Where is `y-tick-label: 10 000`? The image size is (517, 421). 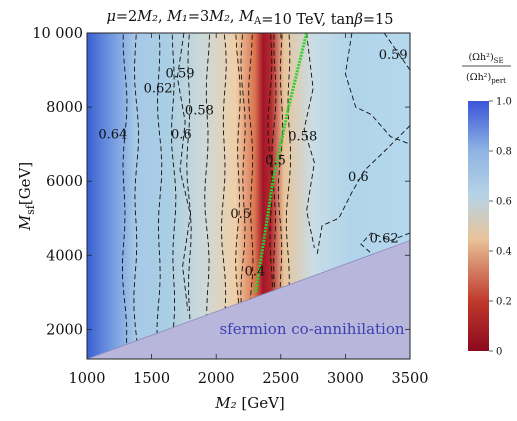 y-tick-label: 10 000 is located at coordinates (57, 34).